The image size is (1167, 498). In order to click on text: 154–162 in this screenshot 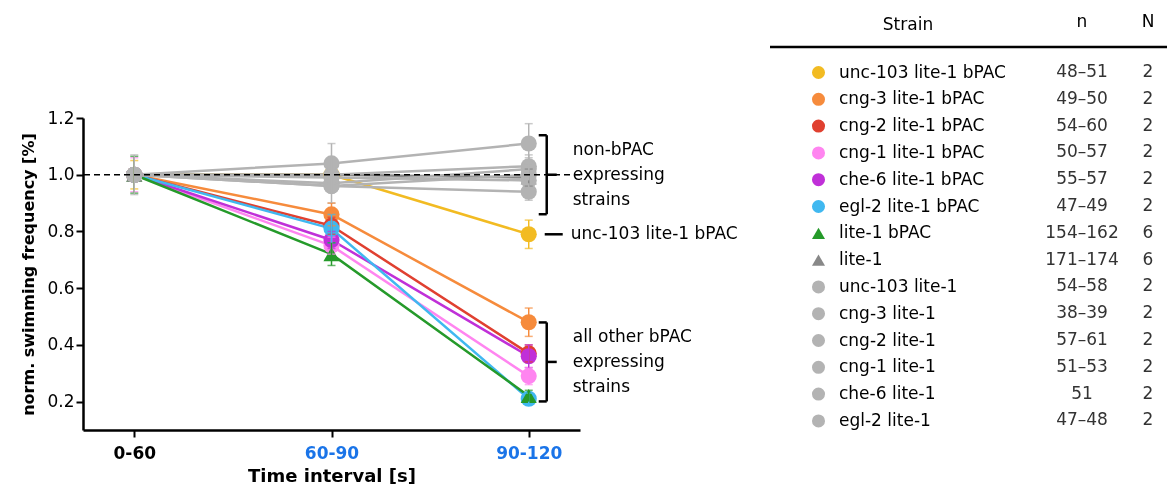, I will do `click(1082, 231)`.